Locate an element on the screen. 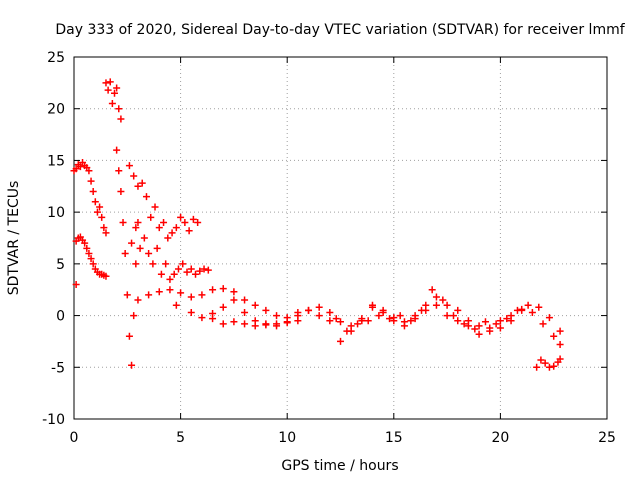 The image size is (640, 480). y-tick-label: 20 is located at coordinates (56, 110).